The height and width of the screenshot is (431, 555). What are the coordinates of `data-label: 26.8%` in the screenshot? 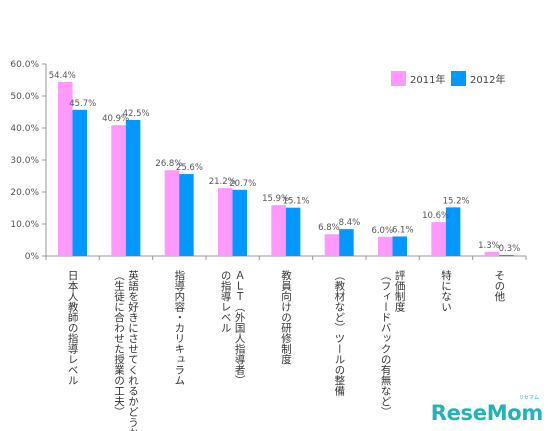 It's located at (168, 164).